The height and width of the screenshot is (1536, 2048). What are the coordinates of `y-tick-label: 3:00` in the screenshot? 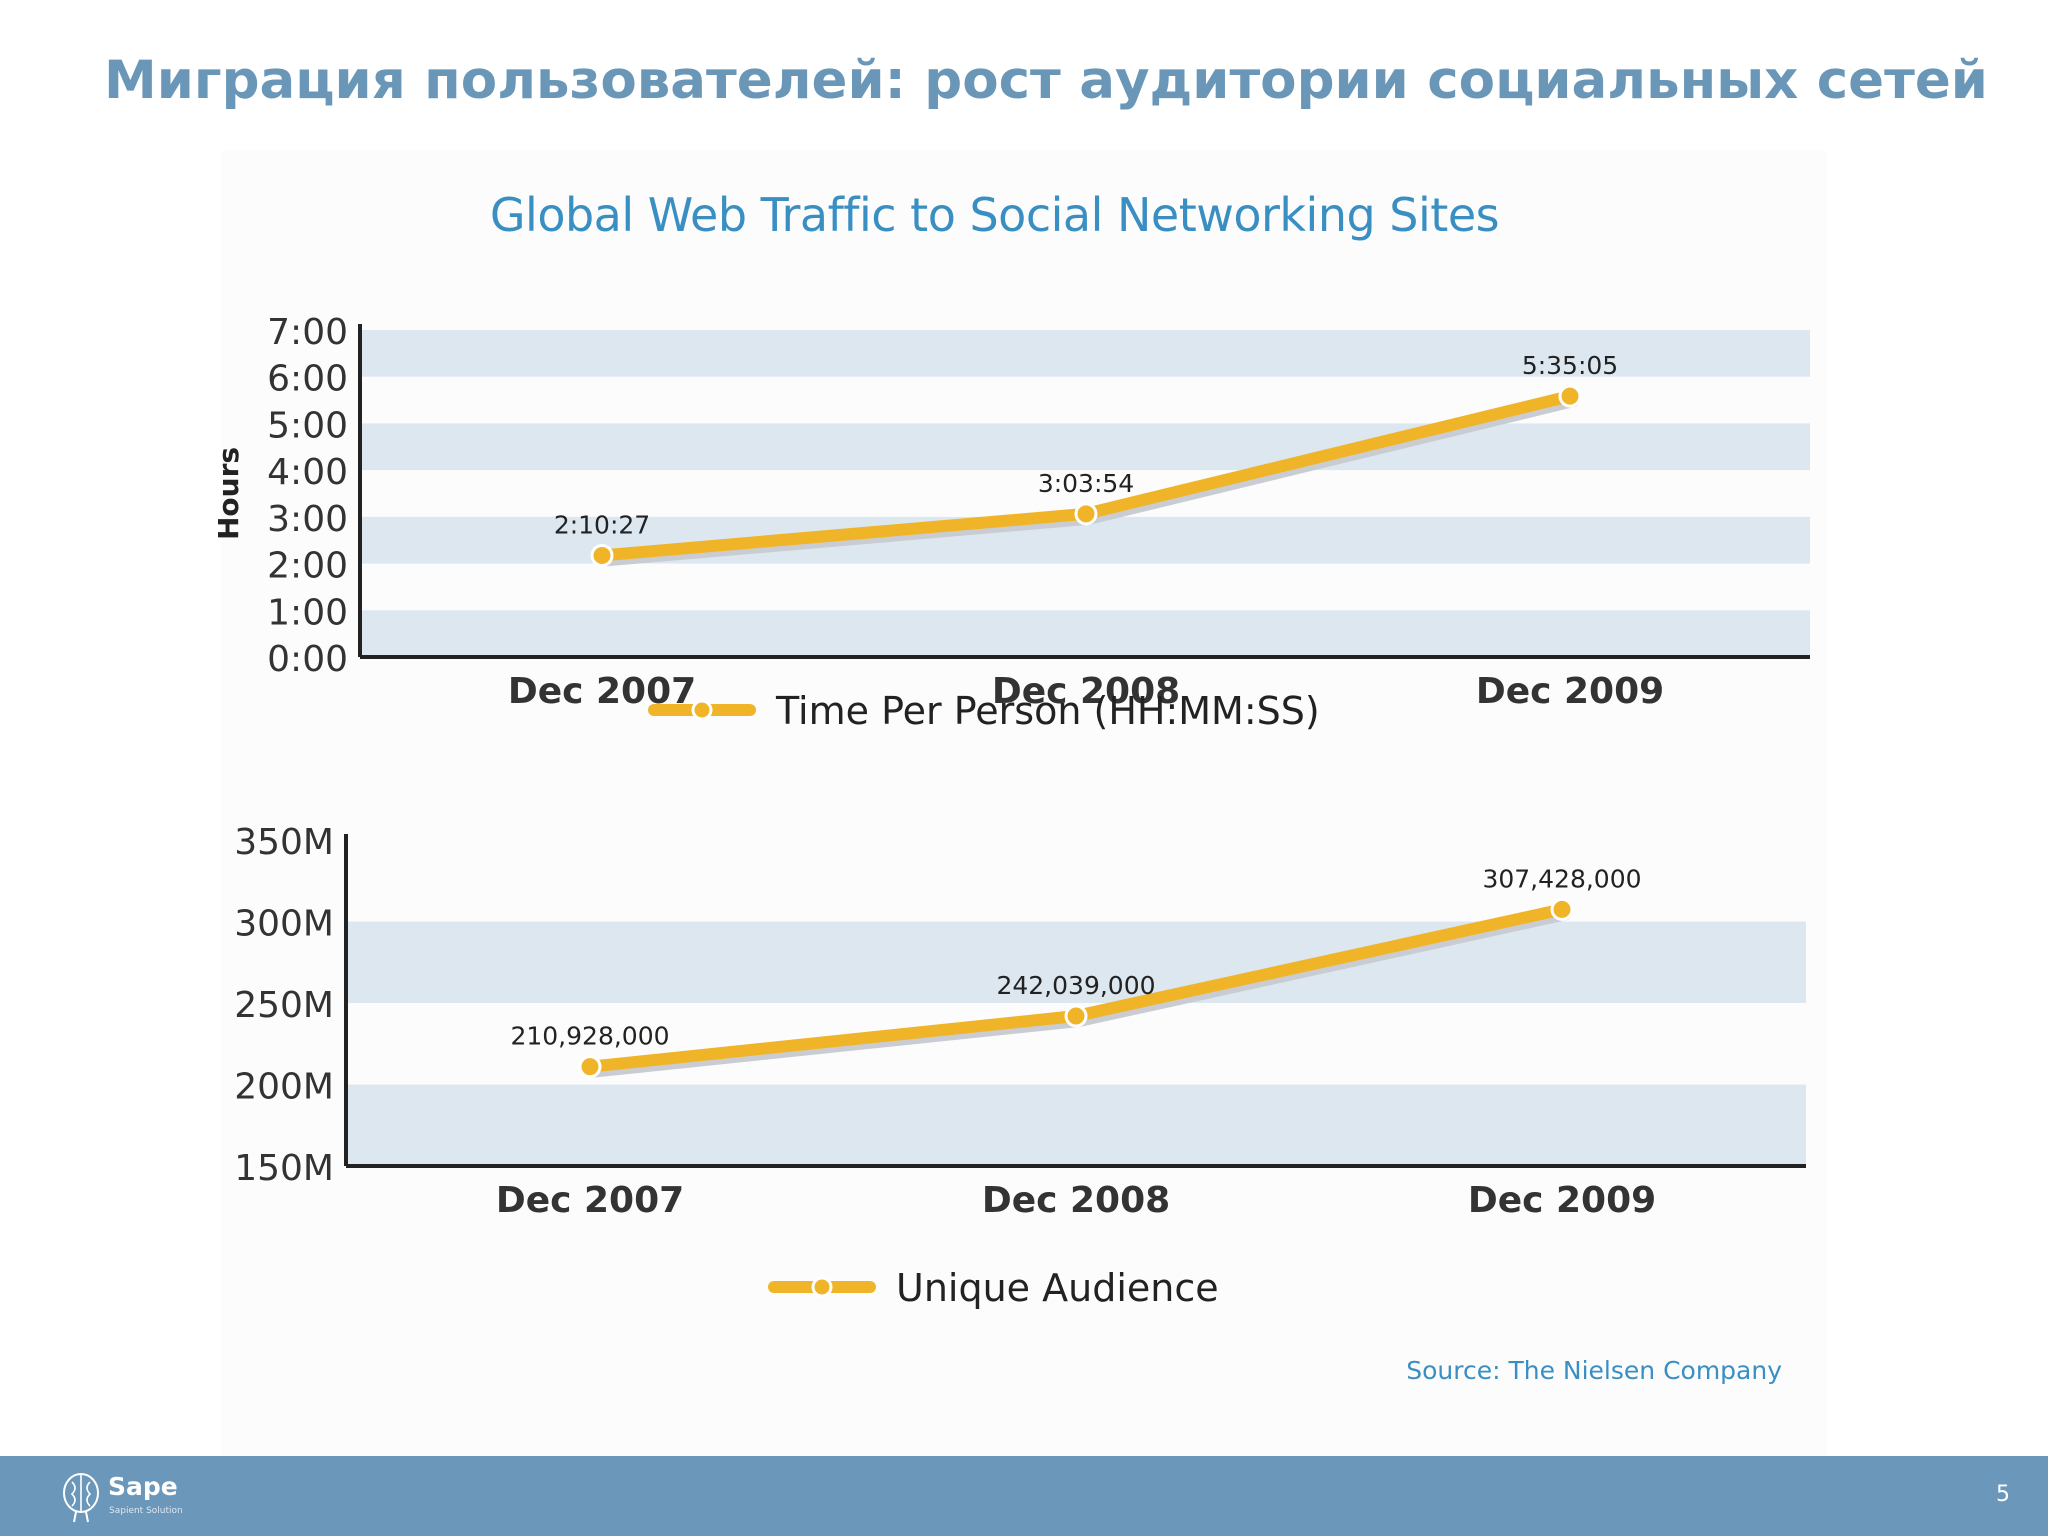 It's located at (307, 519).